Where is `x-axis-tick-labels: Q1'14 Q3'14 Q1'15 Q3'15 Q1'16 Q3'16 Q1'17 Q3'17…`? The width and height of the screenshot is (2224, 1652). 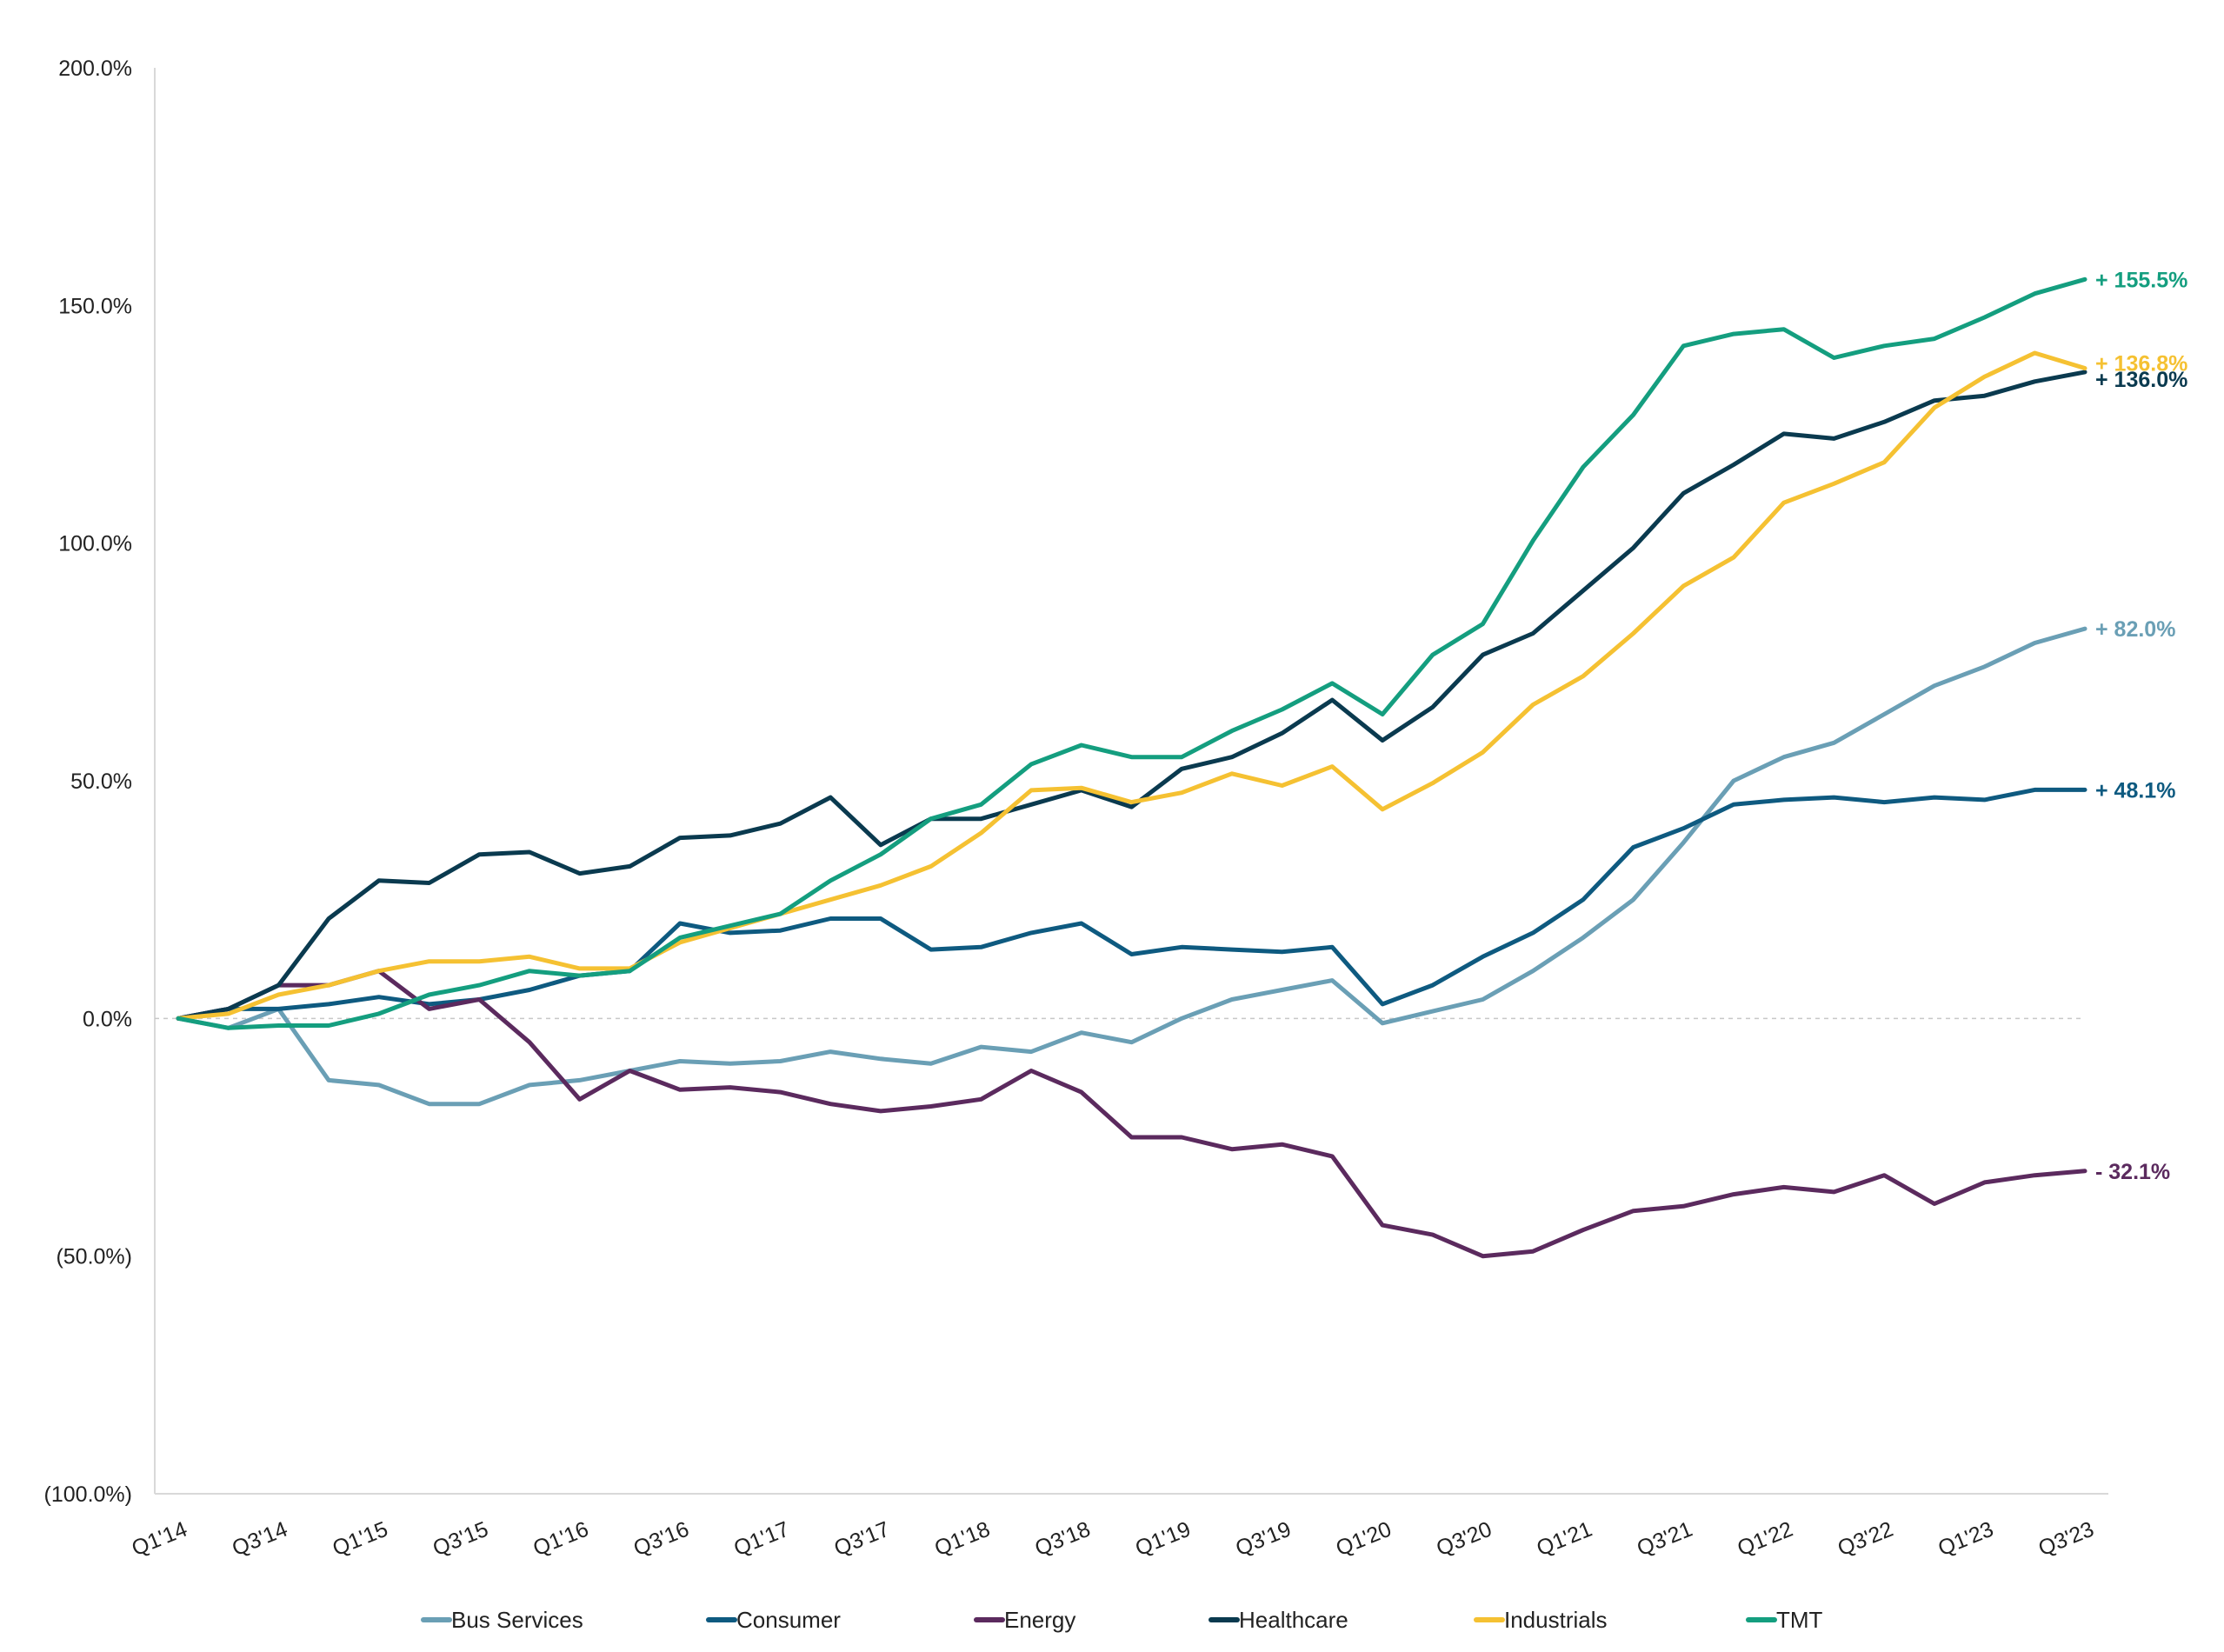 x-axis-tick-labels: Q1'14 Q3'14 Q1'15 Q3'15 Q1'16 Q3'16 Q1'17 Q3'17… is located at coordinates (1113, 1539).